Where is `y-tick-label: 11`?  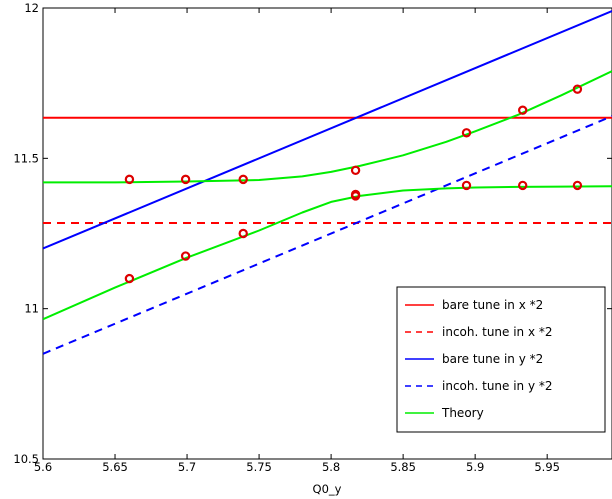
y-tick-label: 11 is located at coordinates (31, 309).